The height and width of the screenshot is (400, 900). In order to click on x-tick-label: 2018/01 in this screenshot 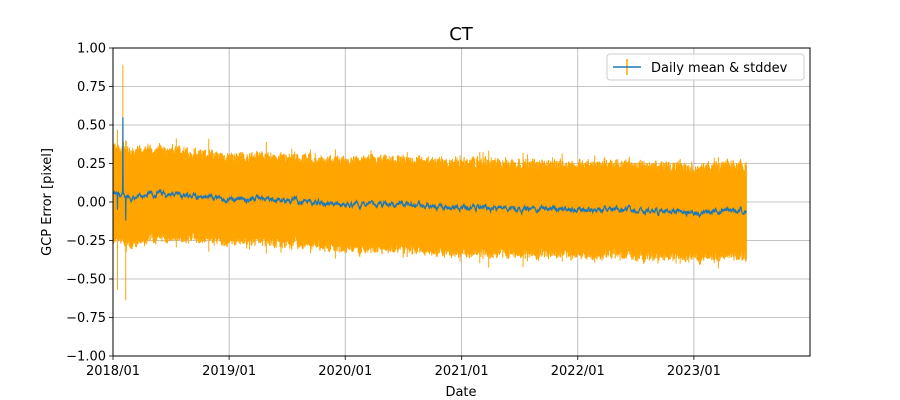, I will do `click(113, 371)`.